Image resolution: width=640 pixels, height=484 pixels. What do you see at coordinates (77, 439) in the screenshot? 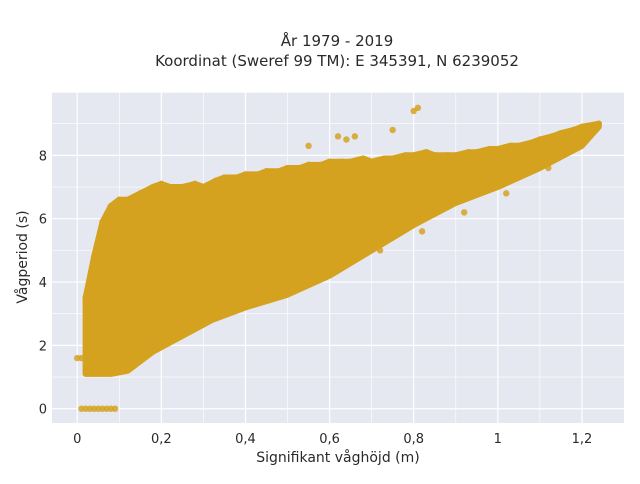
I see `x-tick-label: 0` at bounding box center [77, 439].